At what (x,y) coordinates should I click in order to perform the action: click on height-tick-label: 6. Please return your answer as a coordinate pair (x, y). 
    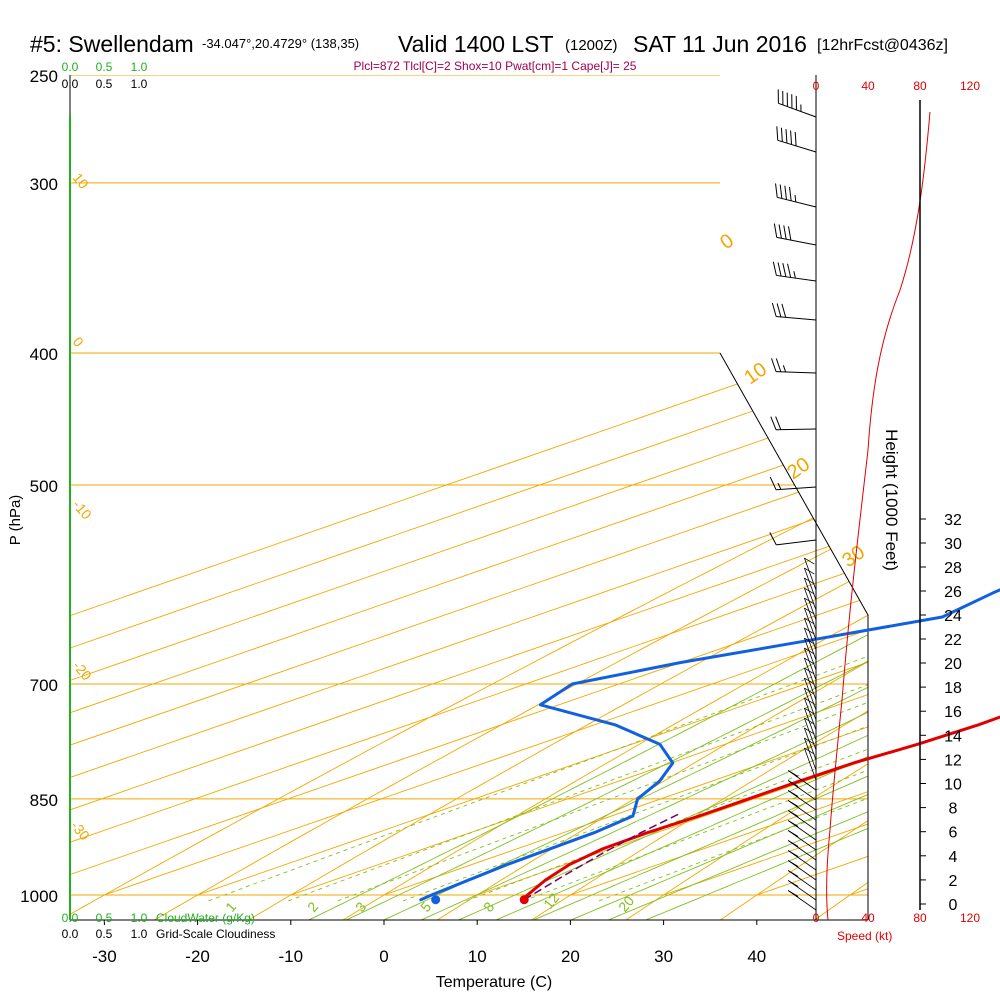
    Looking at the image, I should click on (953, 833).